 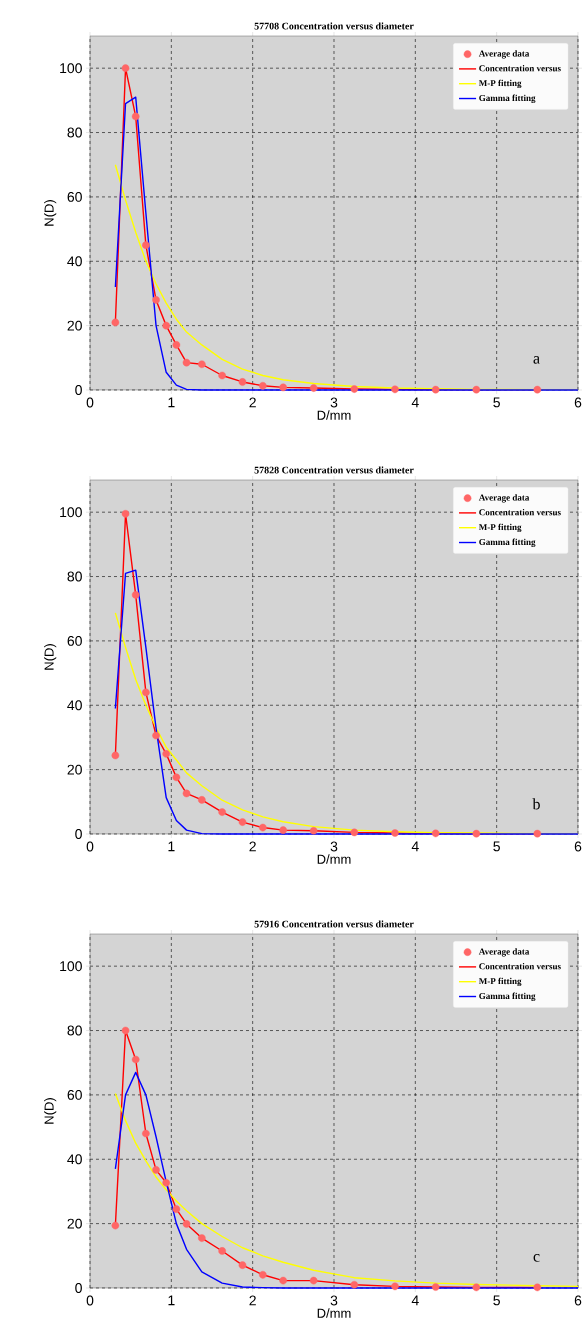 What do you see at coordinates (334, 470) in the screenshot?
I see `chart-title: 57828 Concentration versus diameter` at bounding box center [334, 470].